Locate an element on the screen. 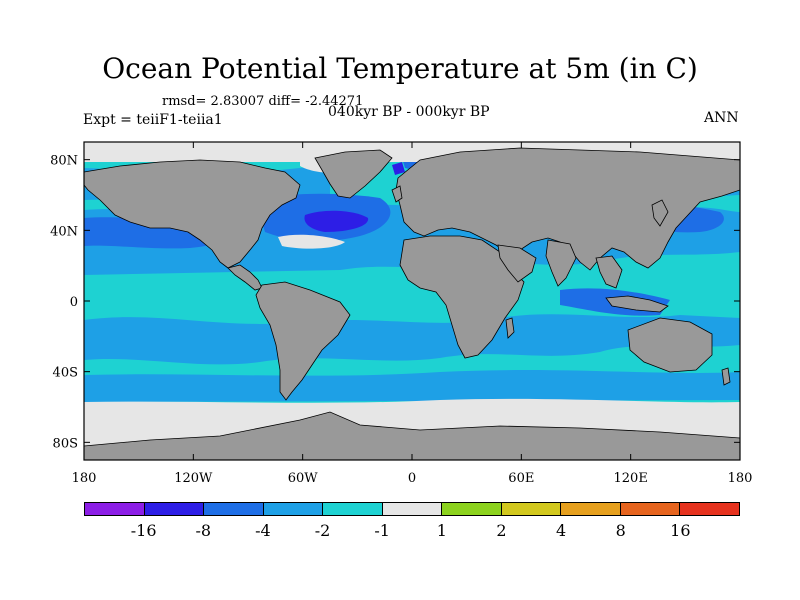 The height and width of the screenshot is (600, 800). colorbar-label: 2 is located at coordinates (501, 530).